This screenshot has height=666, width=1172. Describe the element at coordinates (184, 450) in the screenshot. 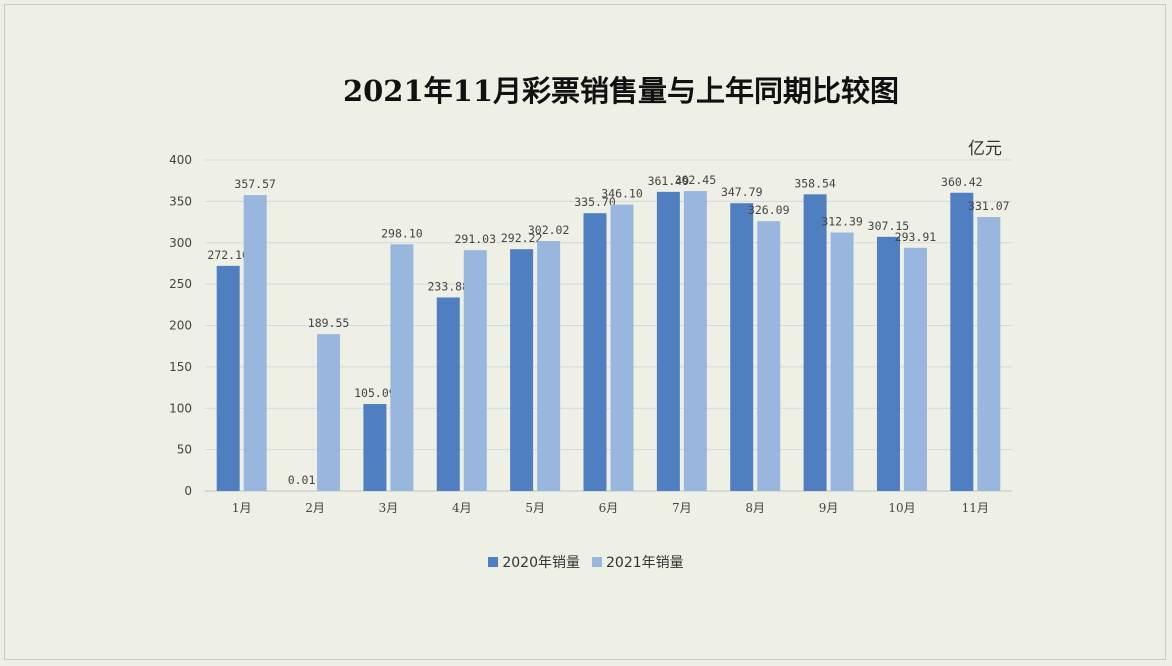

I see `y-tick-label: 50` at that location.